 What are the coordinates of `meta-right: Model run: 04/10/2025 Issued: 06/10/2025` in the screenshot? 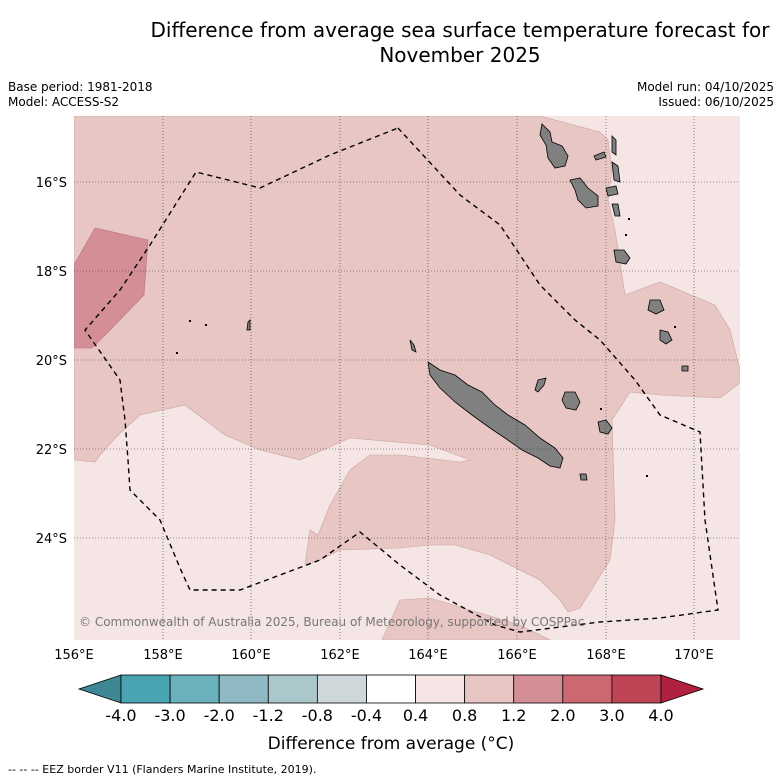 It's located at (705, 95).